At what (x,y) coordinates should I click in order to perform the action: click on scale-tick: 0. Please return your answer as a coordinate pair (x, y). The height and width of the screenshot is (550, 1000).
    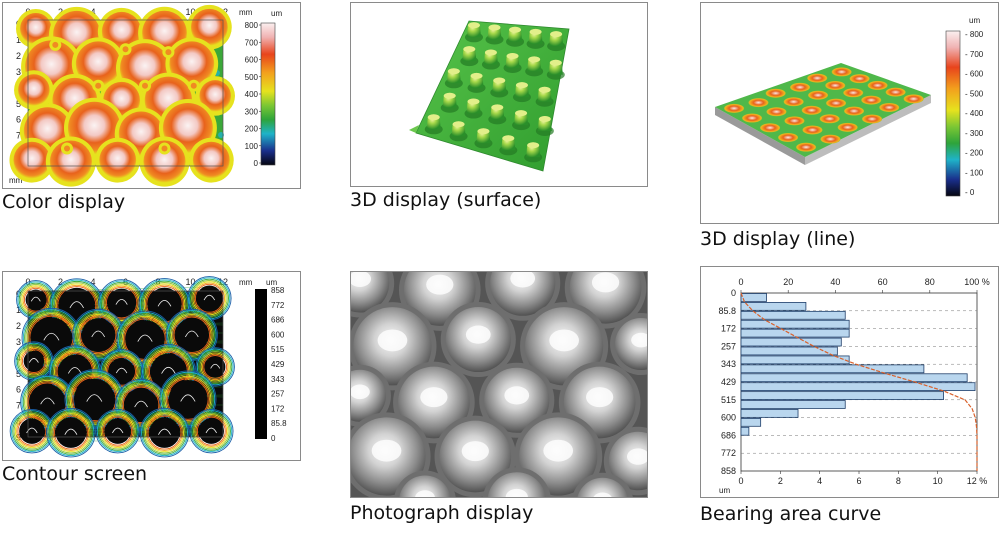
    Looking at the image, I should click on (256, 163).